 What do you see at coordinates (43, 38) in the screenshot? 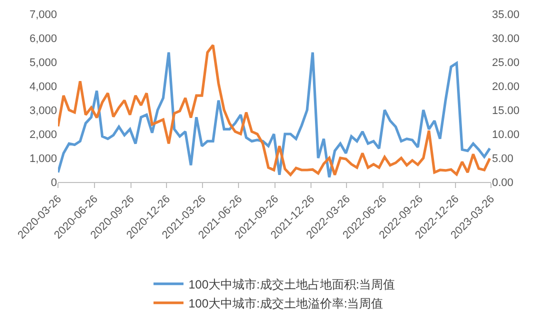
I see `y-tick-label: 6,000` at bounding box center [43, 38].